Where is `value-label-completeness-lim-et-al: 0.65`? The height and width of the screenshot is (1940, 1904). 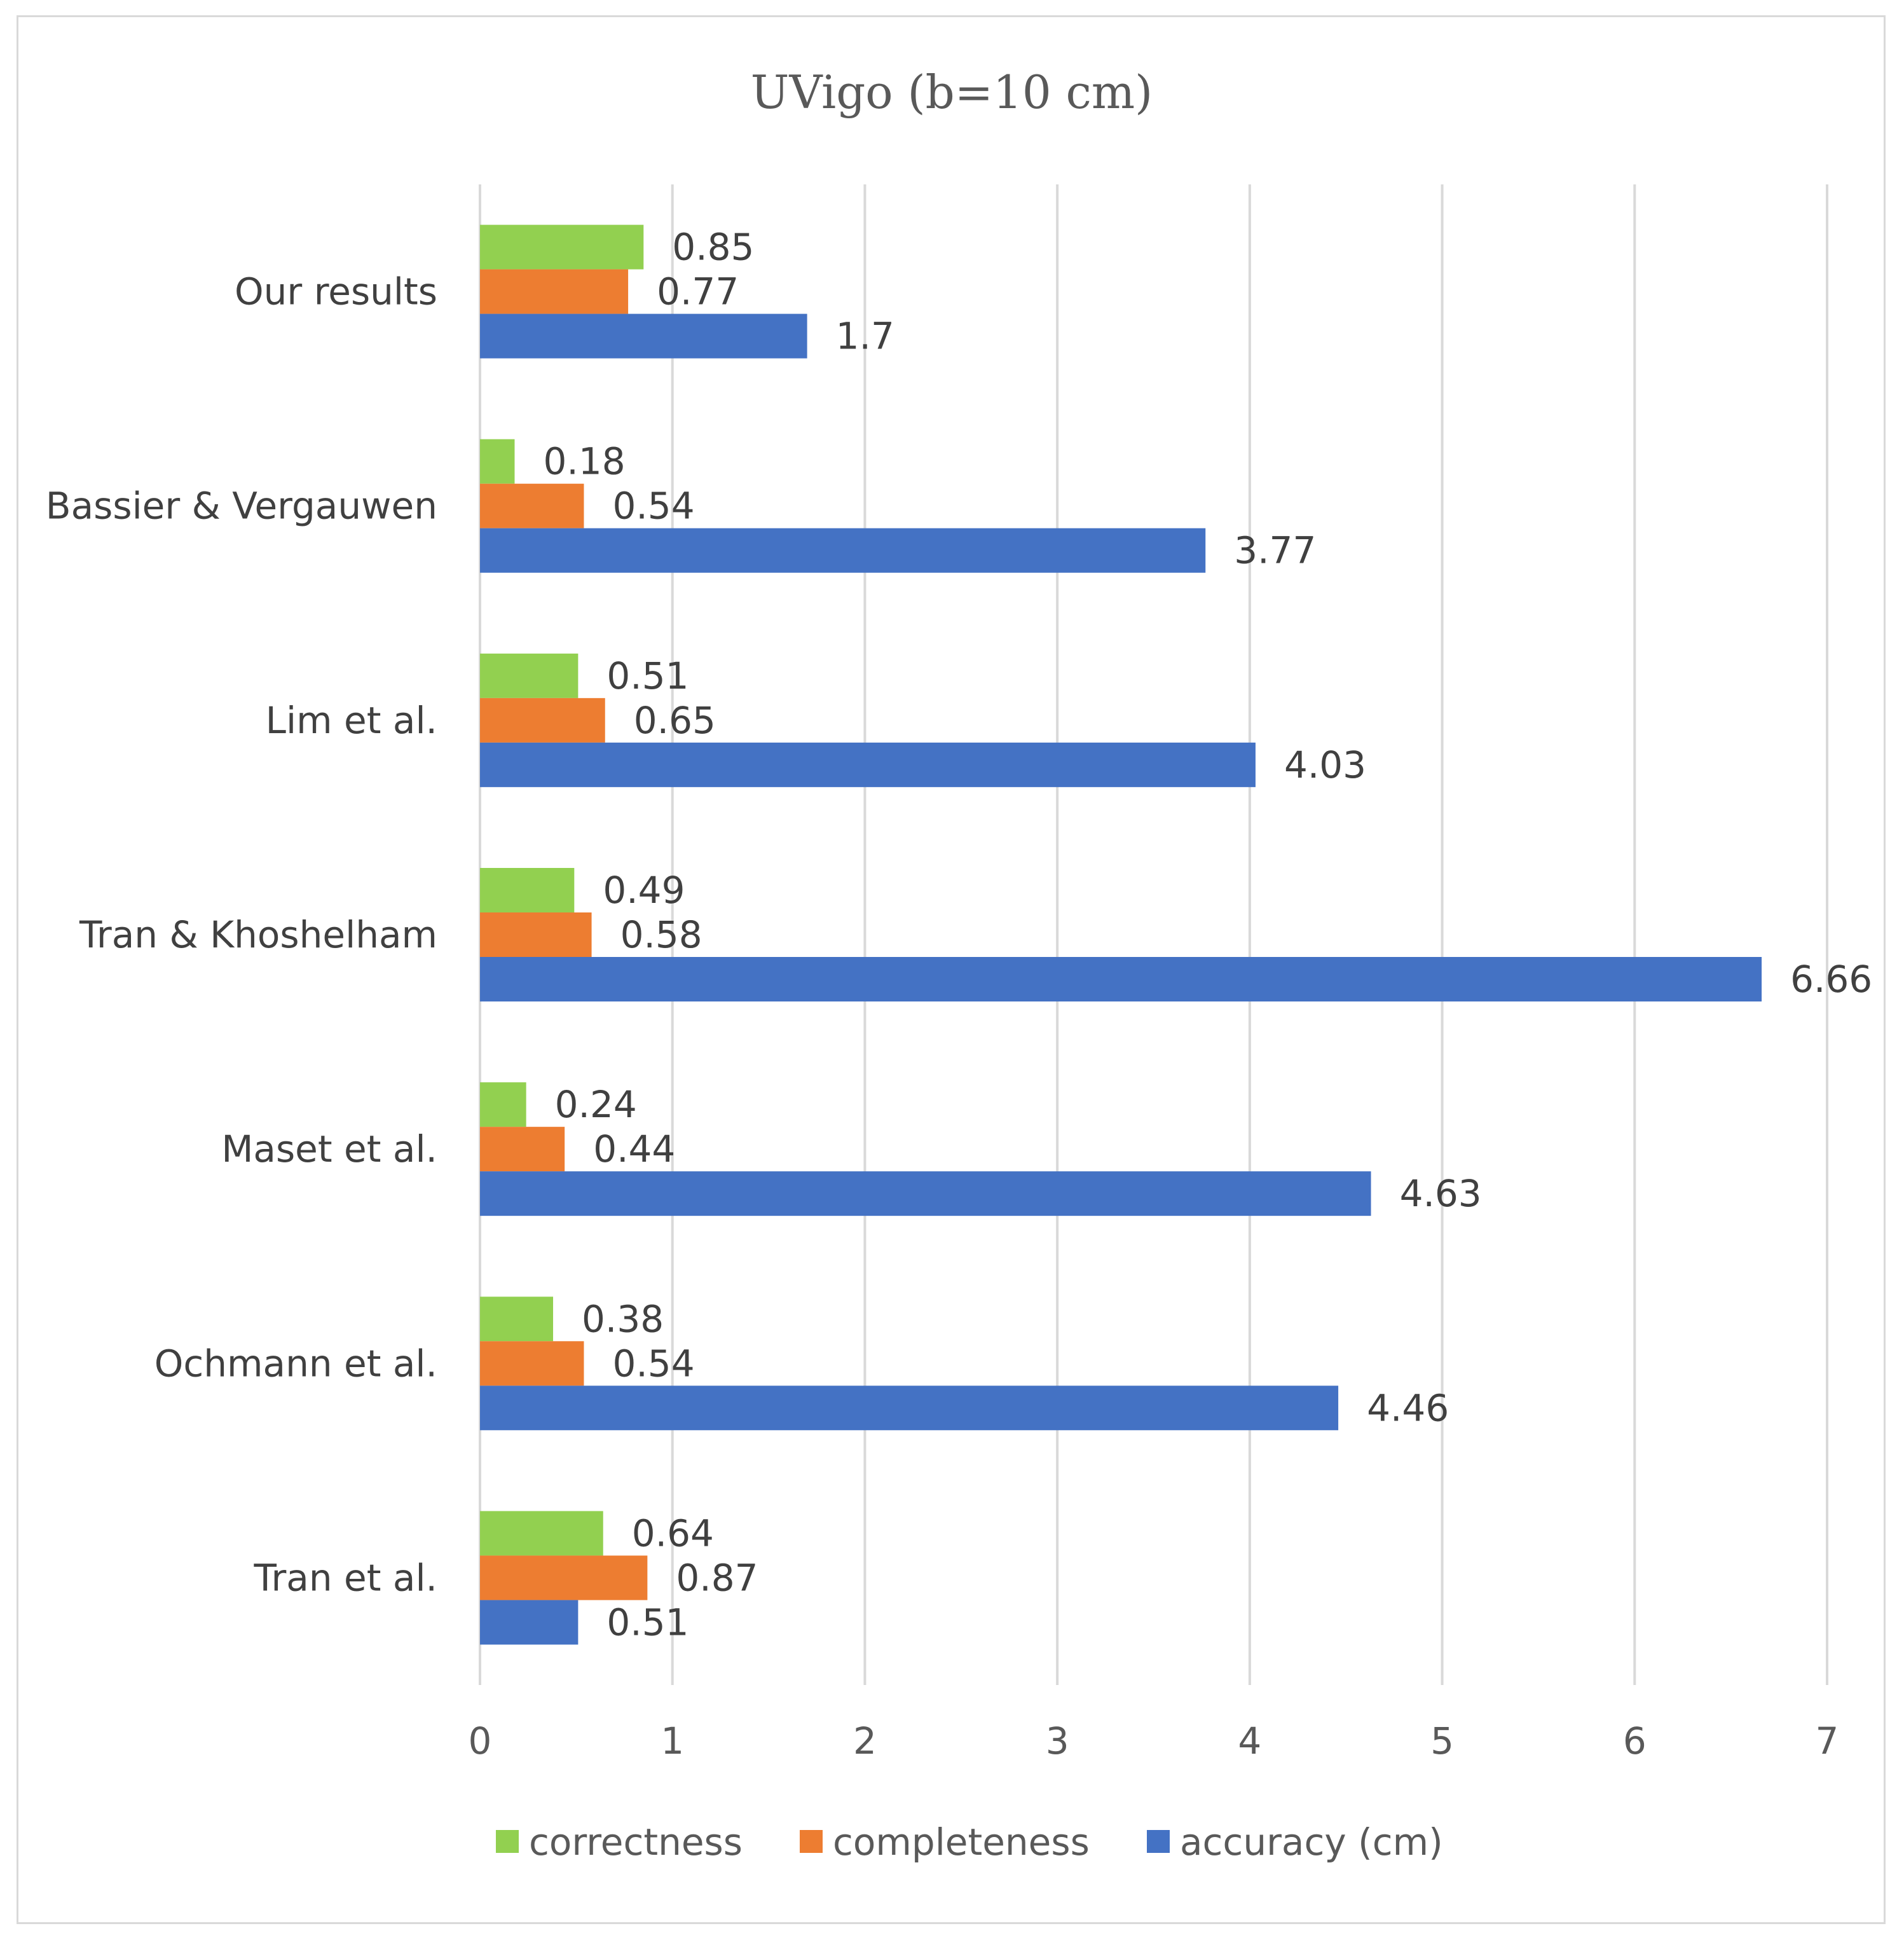 value-label-completeness-lim-et-al: 0.65 is located at coordinates (675, 720).